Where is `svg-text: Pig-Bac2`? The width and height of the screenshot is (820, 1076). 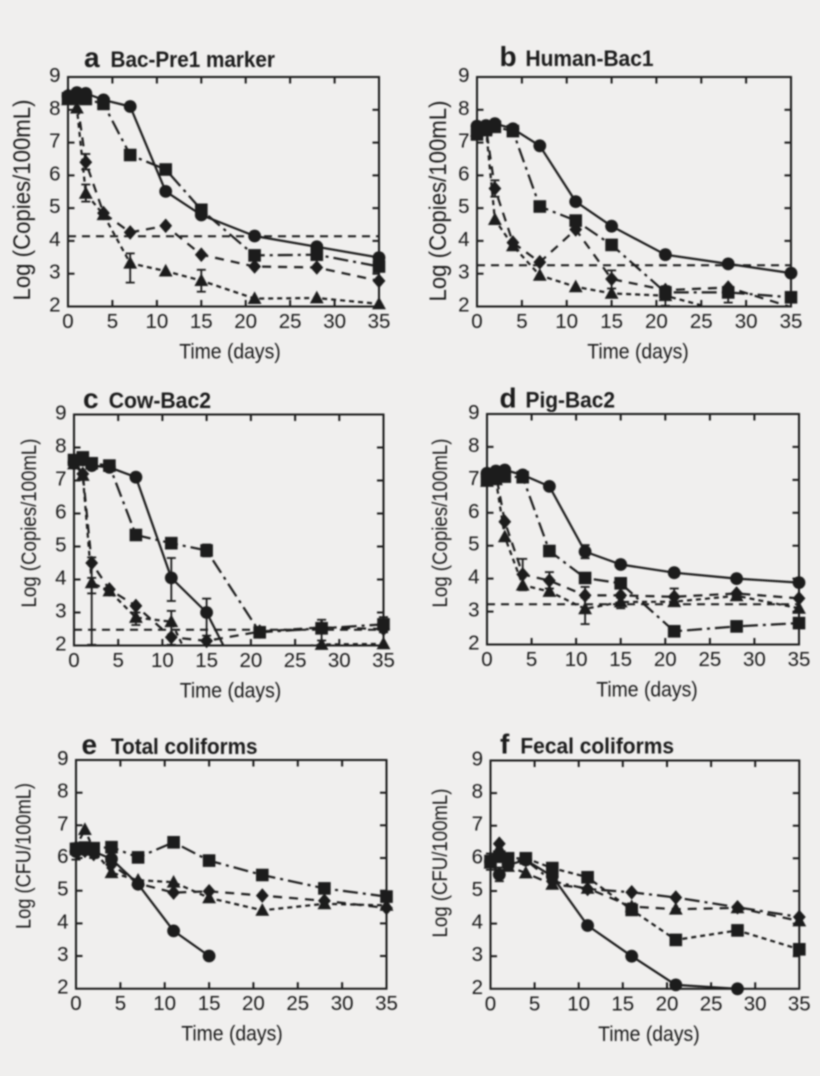 svg-text: Pig-Bac2 is located at coordinates (571, 400).